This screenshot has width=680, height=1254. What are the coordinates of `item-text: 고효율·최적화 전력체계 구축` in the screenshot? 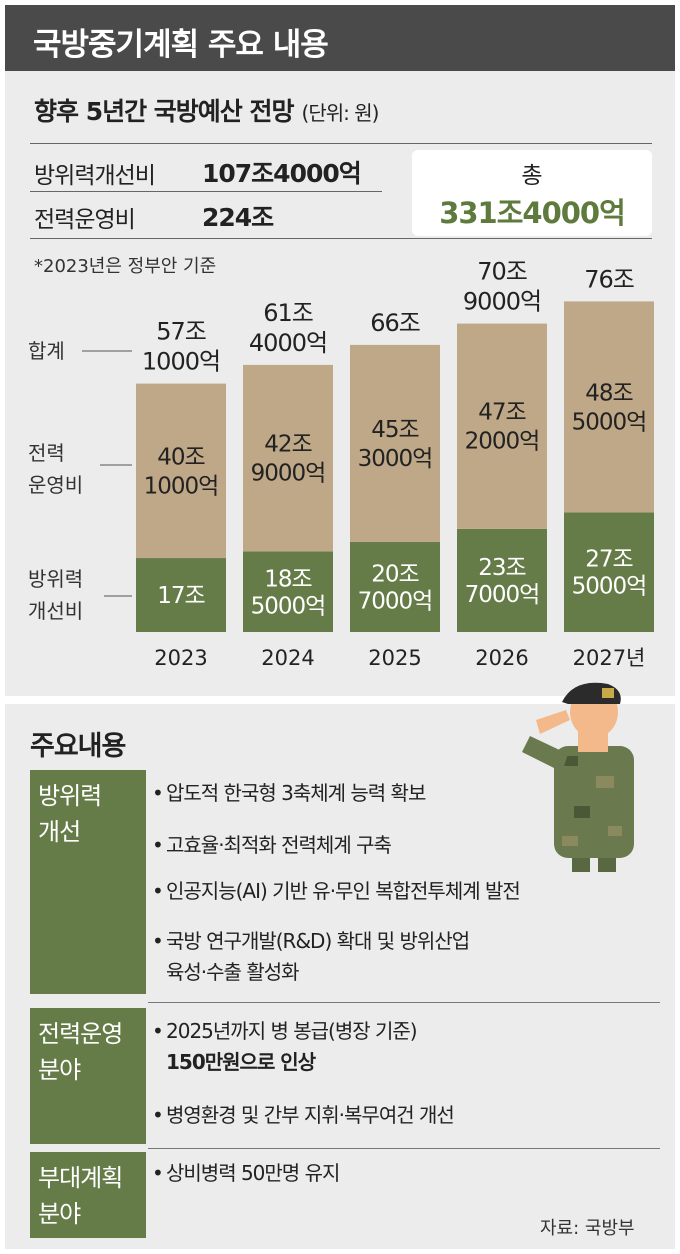 It's located at (279, 845).